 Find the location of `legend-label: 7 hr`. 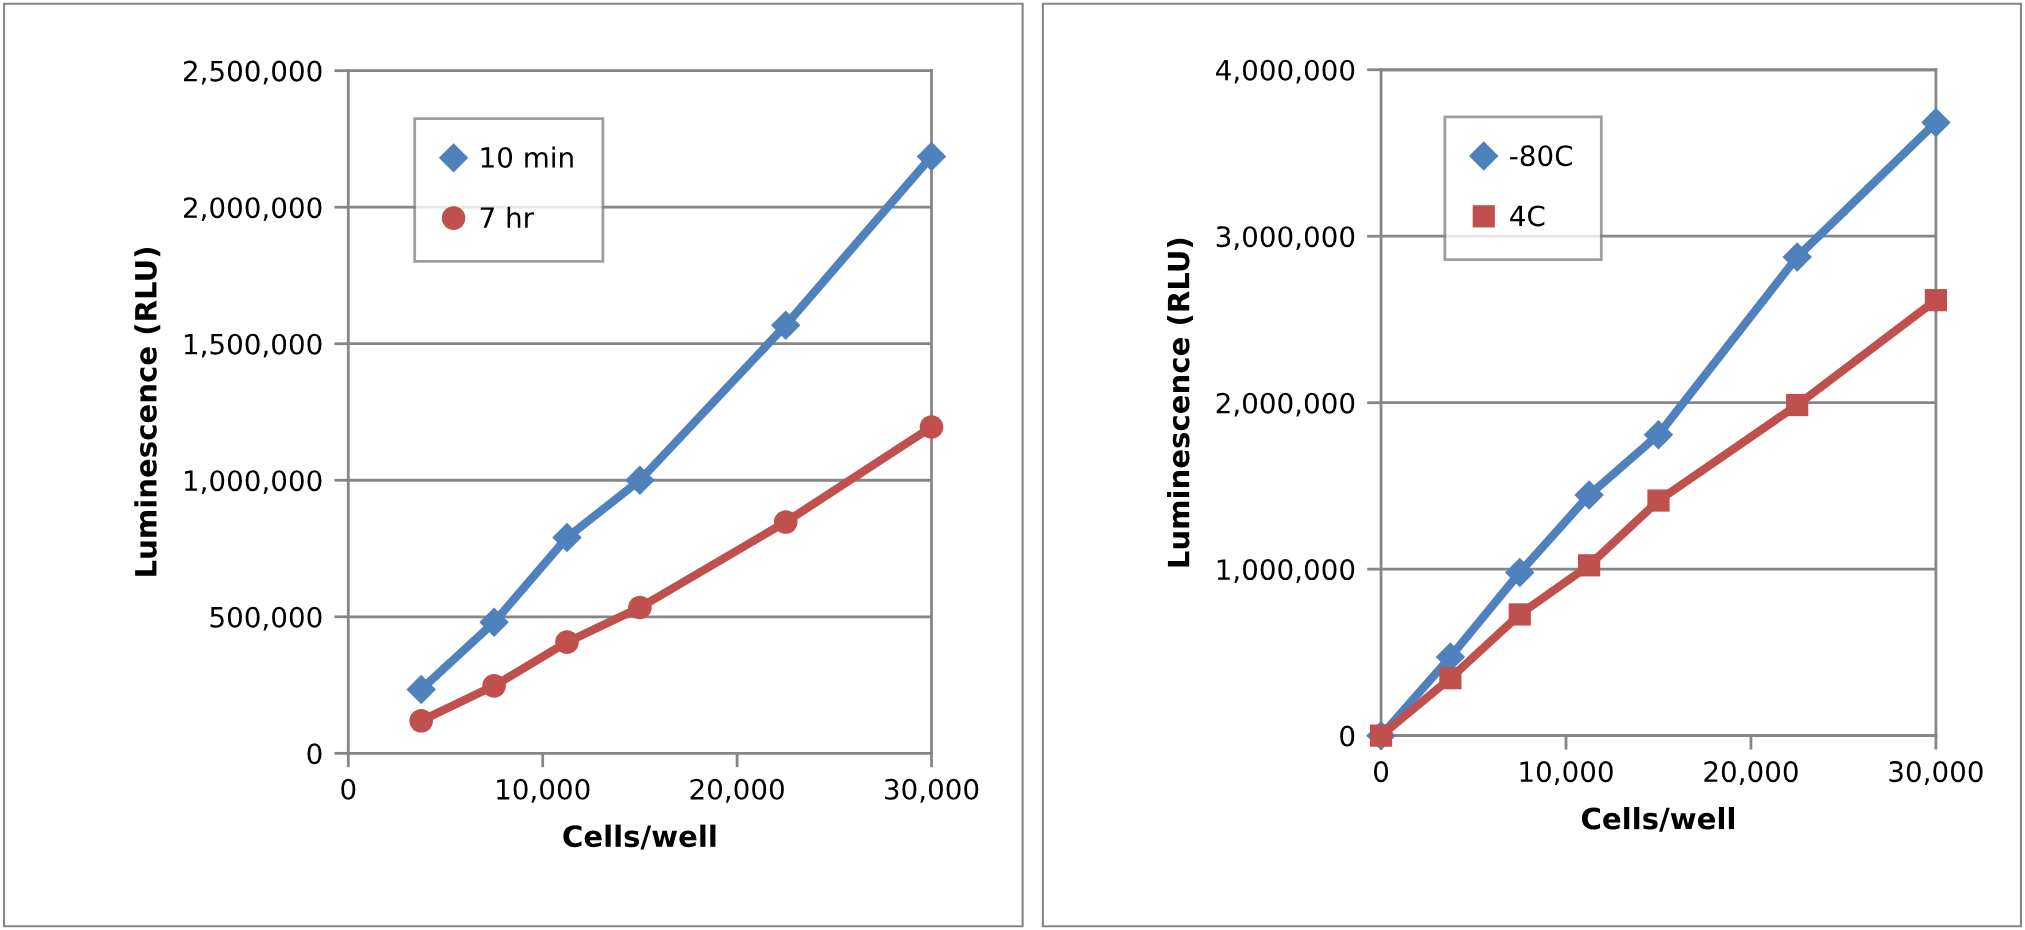

legend-label: 7 hr is located at coordinates (507, 217).